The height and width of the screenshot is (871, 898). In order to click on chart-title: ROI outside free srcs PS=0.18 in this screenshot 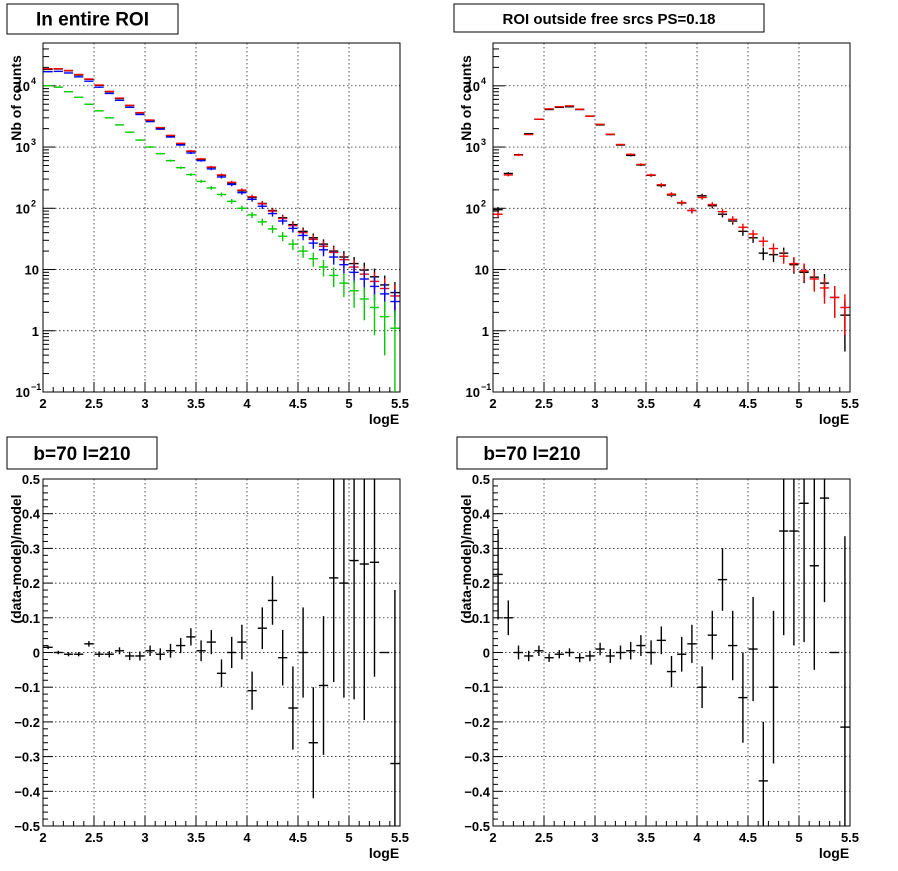, I will do `click(608, 19)`.